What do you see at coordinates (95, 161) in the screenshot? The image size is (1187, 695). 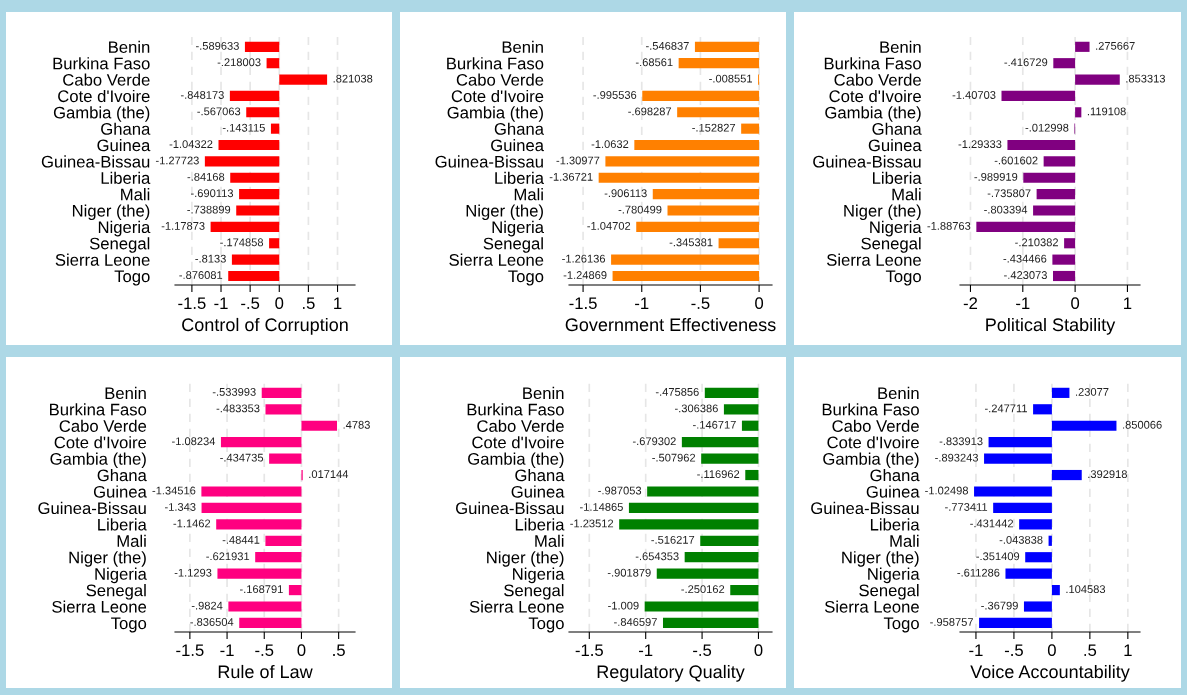 I see `y-tick-label: Guinea-Bissau` at bounding box center [95, 161].